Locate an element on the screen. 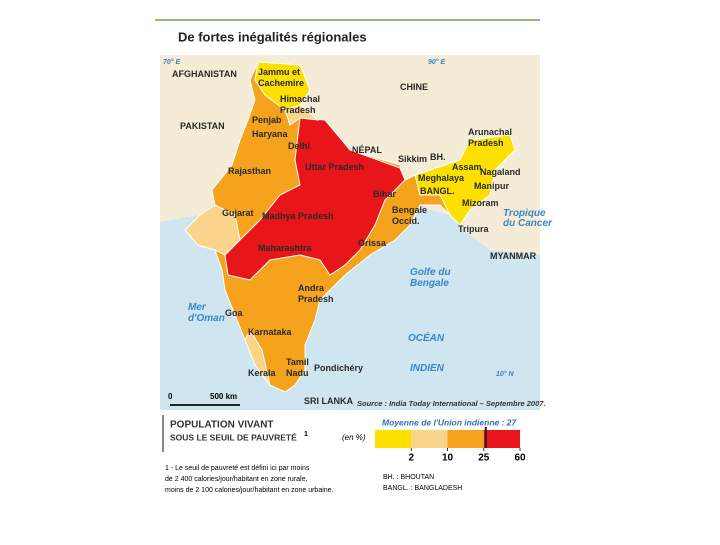 The image size is (720, 545). place-label: Tamil Nadu is located at coordinates (297, 367).